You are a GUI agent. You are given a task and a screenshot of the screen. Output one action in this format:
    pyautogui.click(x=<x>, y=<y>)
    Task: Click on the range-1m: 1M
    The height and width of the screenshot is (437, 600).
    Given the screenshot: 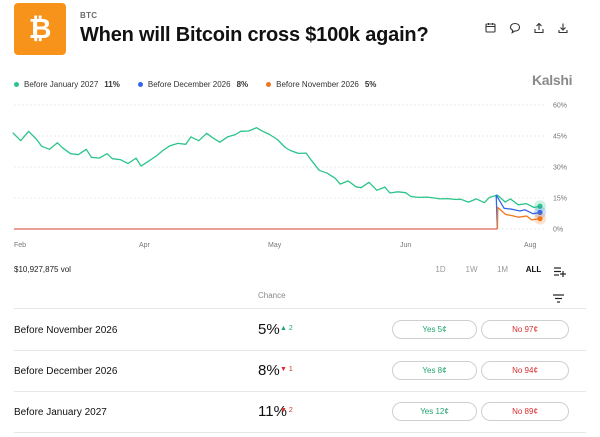 What is the action you would take?
    pyautogui.click(x=502, y=269)
    